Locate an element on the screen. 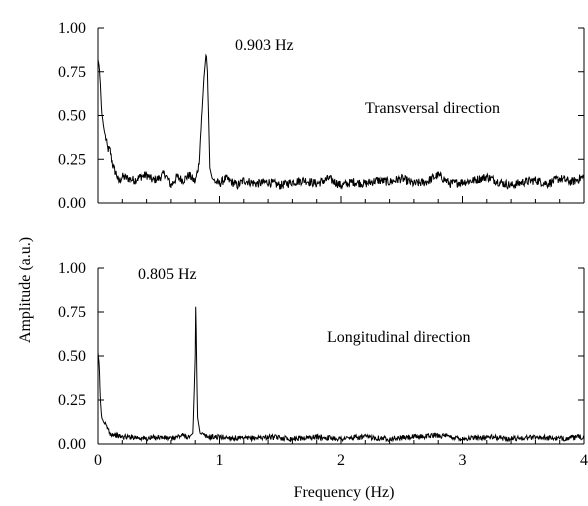  x-tick-label: 0 is located at coordinates (98, 460).